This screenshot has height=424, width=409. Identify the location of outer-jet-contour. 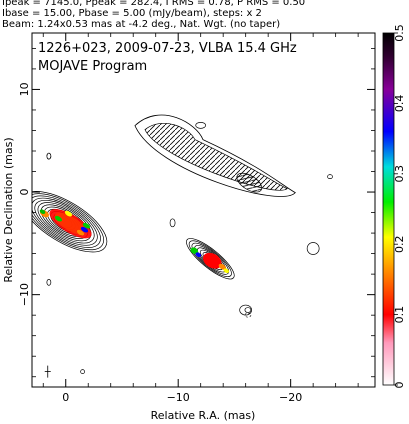
(215, 155).